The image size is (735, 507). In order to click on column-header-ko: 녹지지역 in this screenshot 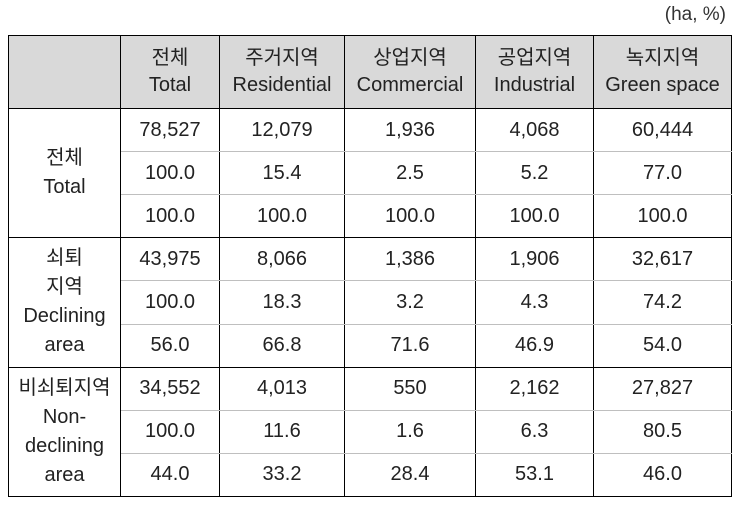, I will do `click(662, 58)`.